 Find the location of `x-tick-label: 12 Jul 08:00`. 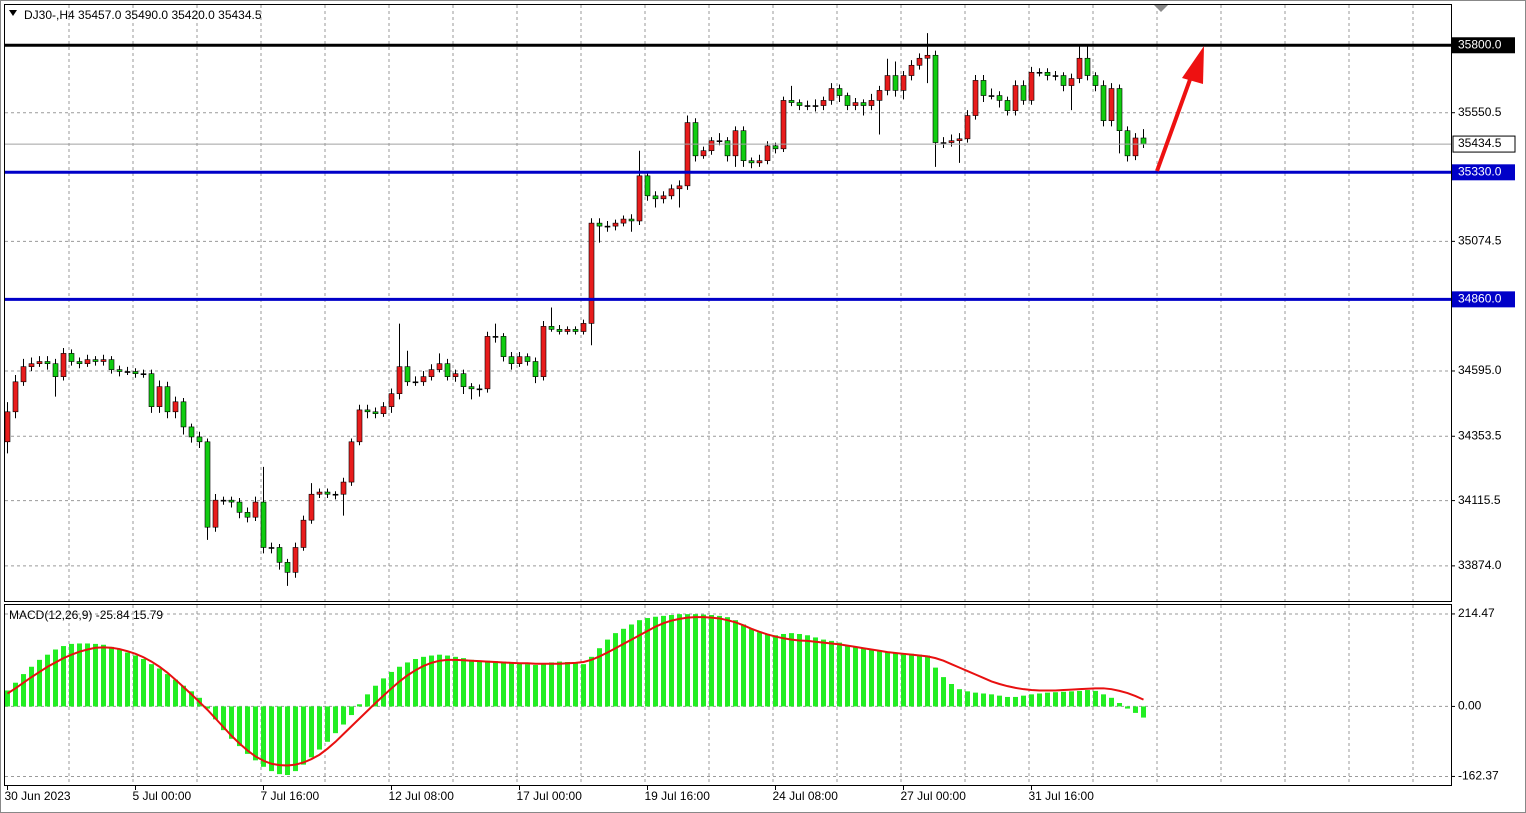

x-tick-label: 12 Jul 08:00 is located at coordinates (422, 796).